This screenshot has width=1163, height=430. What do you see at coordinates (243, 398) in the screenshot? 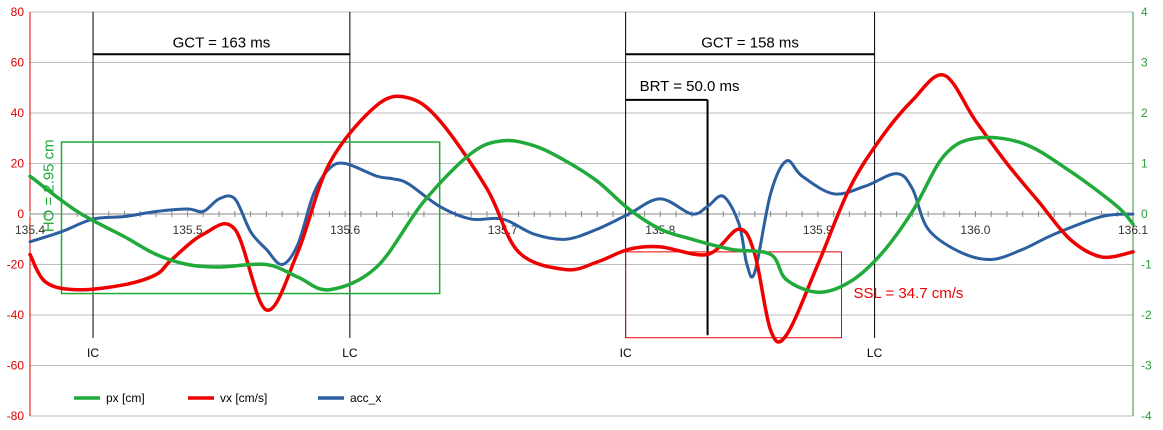
I see `legend-label: vx [cm/s]` at bounding box center [243, 398].